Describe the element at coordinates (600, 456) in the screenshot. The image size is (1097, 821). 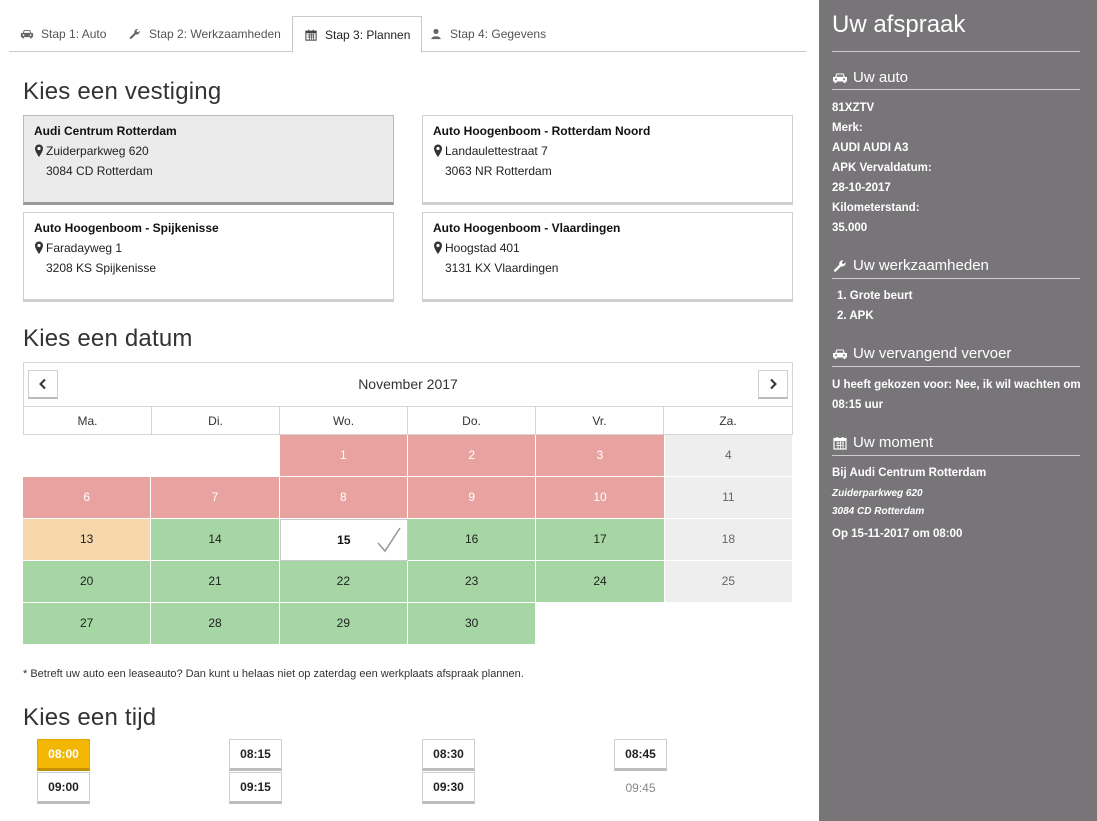
I see `calendar-day: 3` at that location.